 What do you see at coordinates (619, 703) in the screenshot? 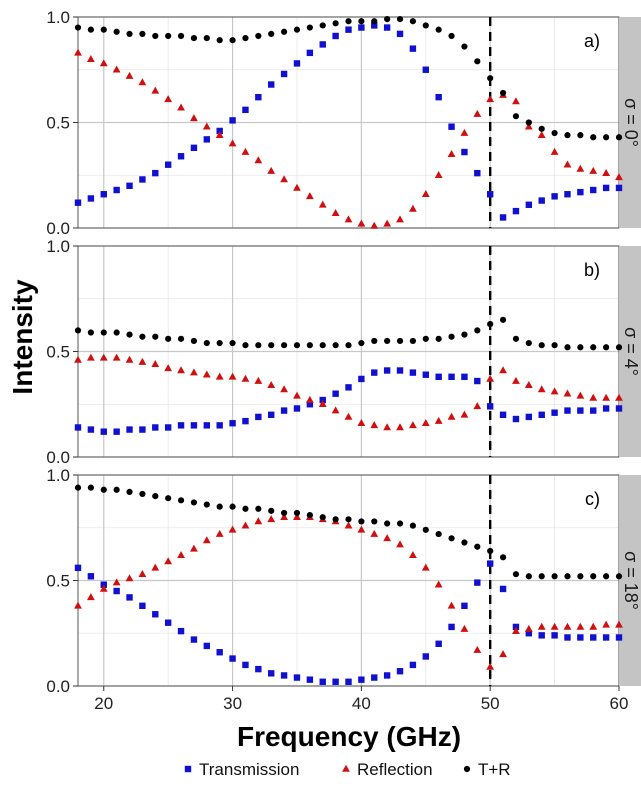
I see `x-tick-label: 60` at bounding box center [619, 703].